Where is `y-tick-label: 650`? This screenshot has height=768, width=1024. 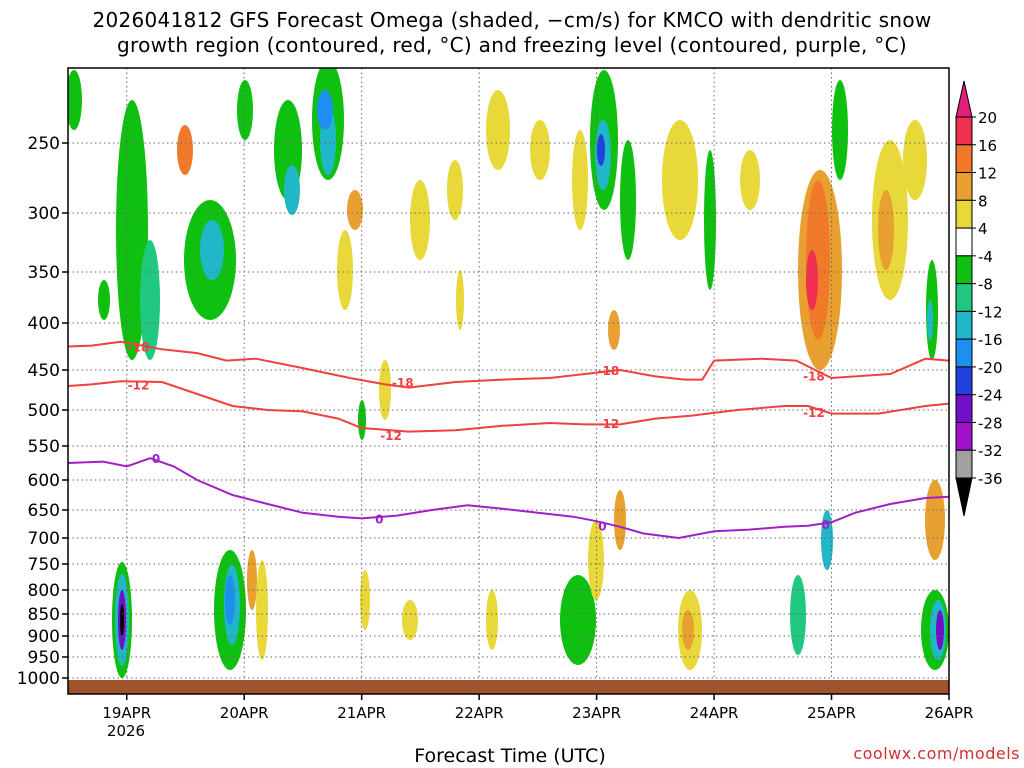 y-tick-label: 650 is located at coordinates (44, 511).